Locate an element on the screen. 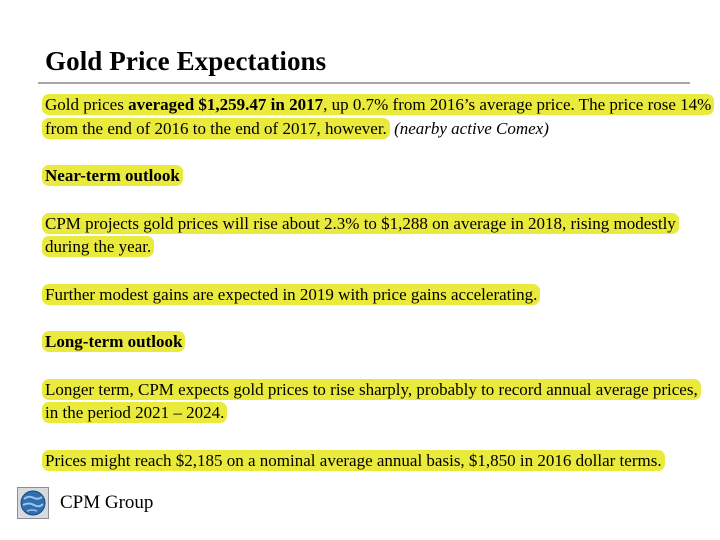 This screenshot has height=540, width=720. page-title: Gold Price Expectations is located at coordinates (186, 61).